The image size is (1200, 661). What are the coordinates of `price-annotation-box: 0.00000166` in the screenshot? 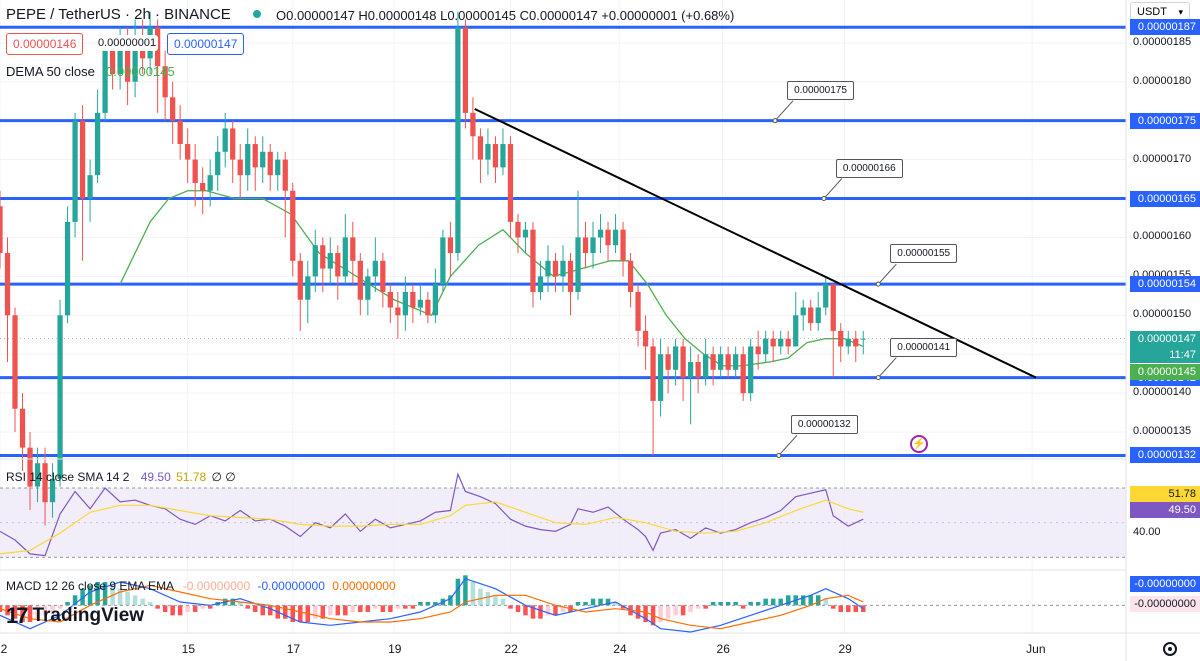 It's located at (869, 168).